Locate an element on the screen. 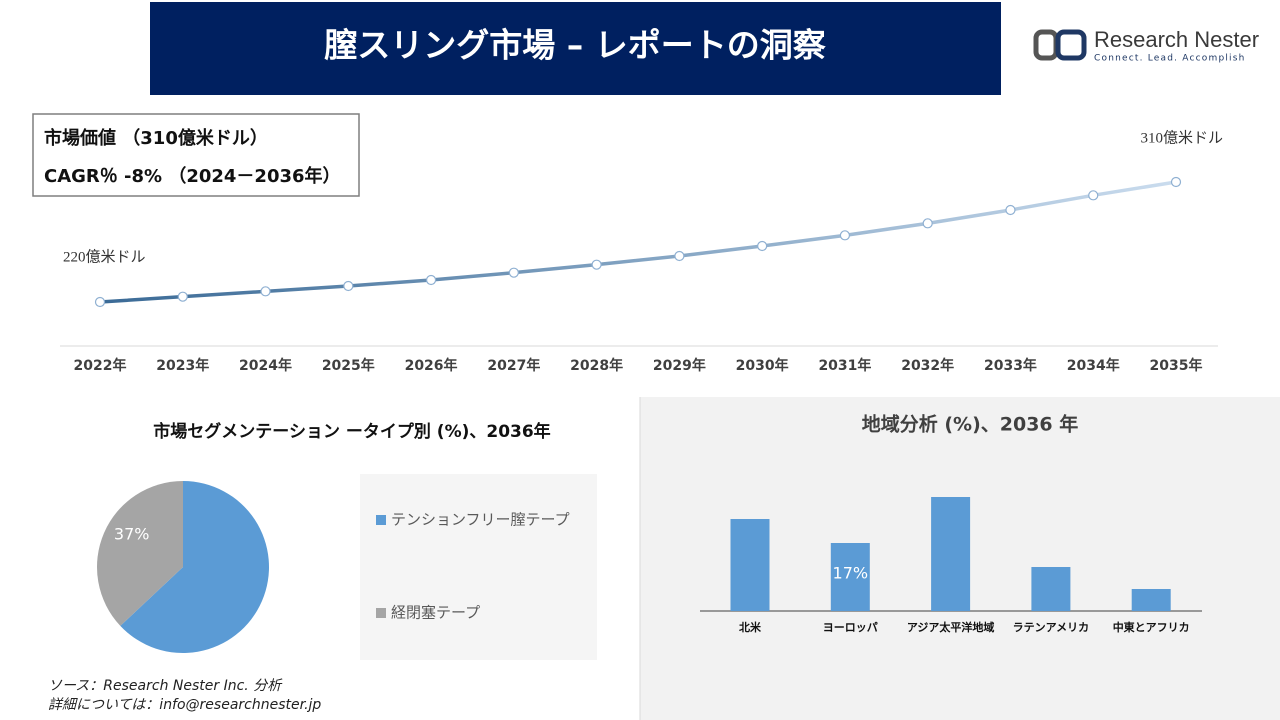  x-tick-label: 2026年 is located at coordinates (431, 365).